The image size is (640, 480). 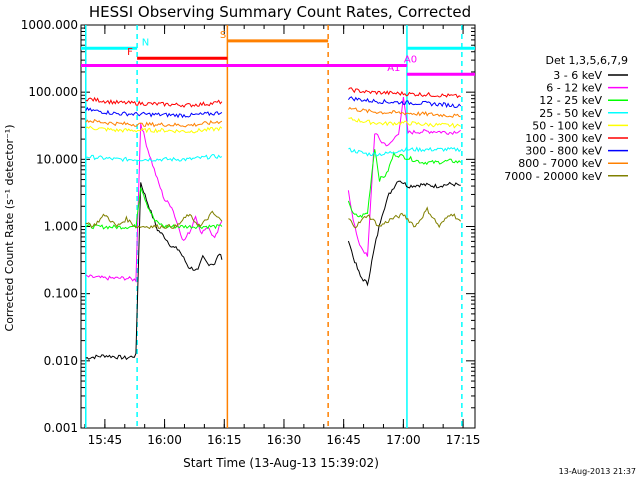 I want to click on flag-label: F, so click(x=130, y=52).